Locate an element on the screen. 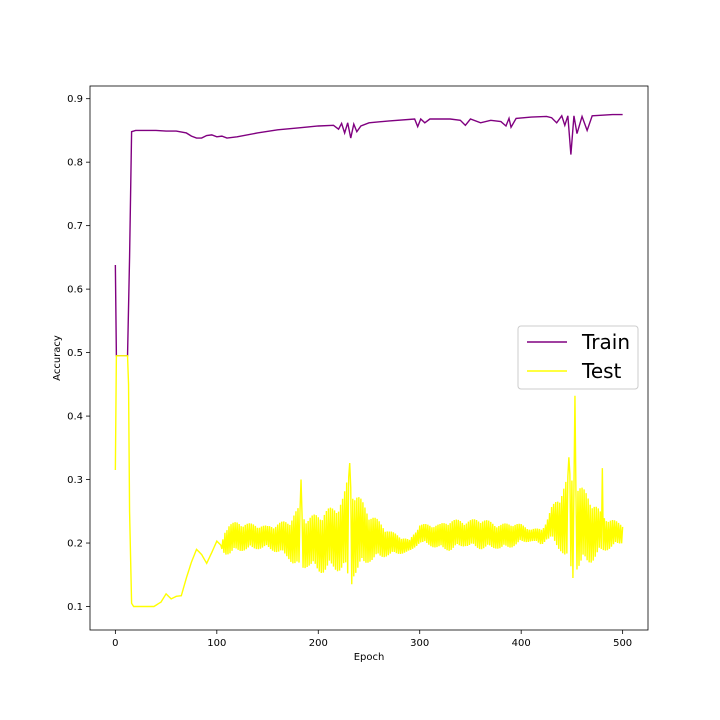 The height and width of the screenshot is (720, 720). legend-label-train: Train is located at coordinates (605, 342).